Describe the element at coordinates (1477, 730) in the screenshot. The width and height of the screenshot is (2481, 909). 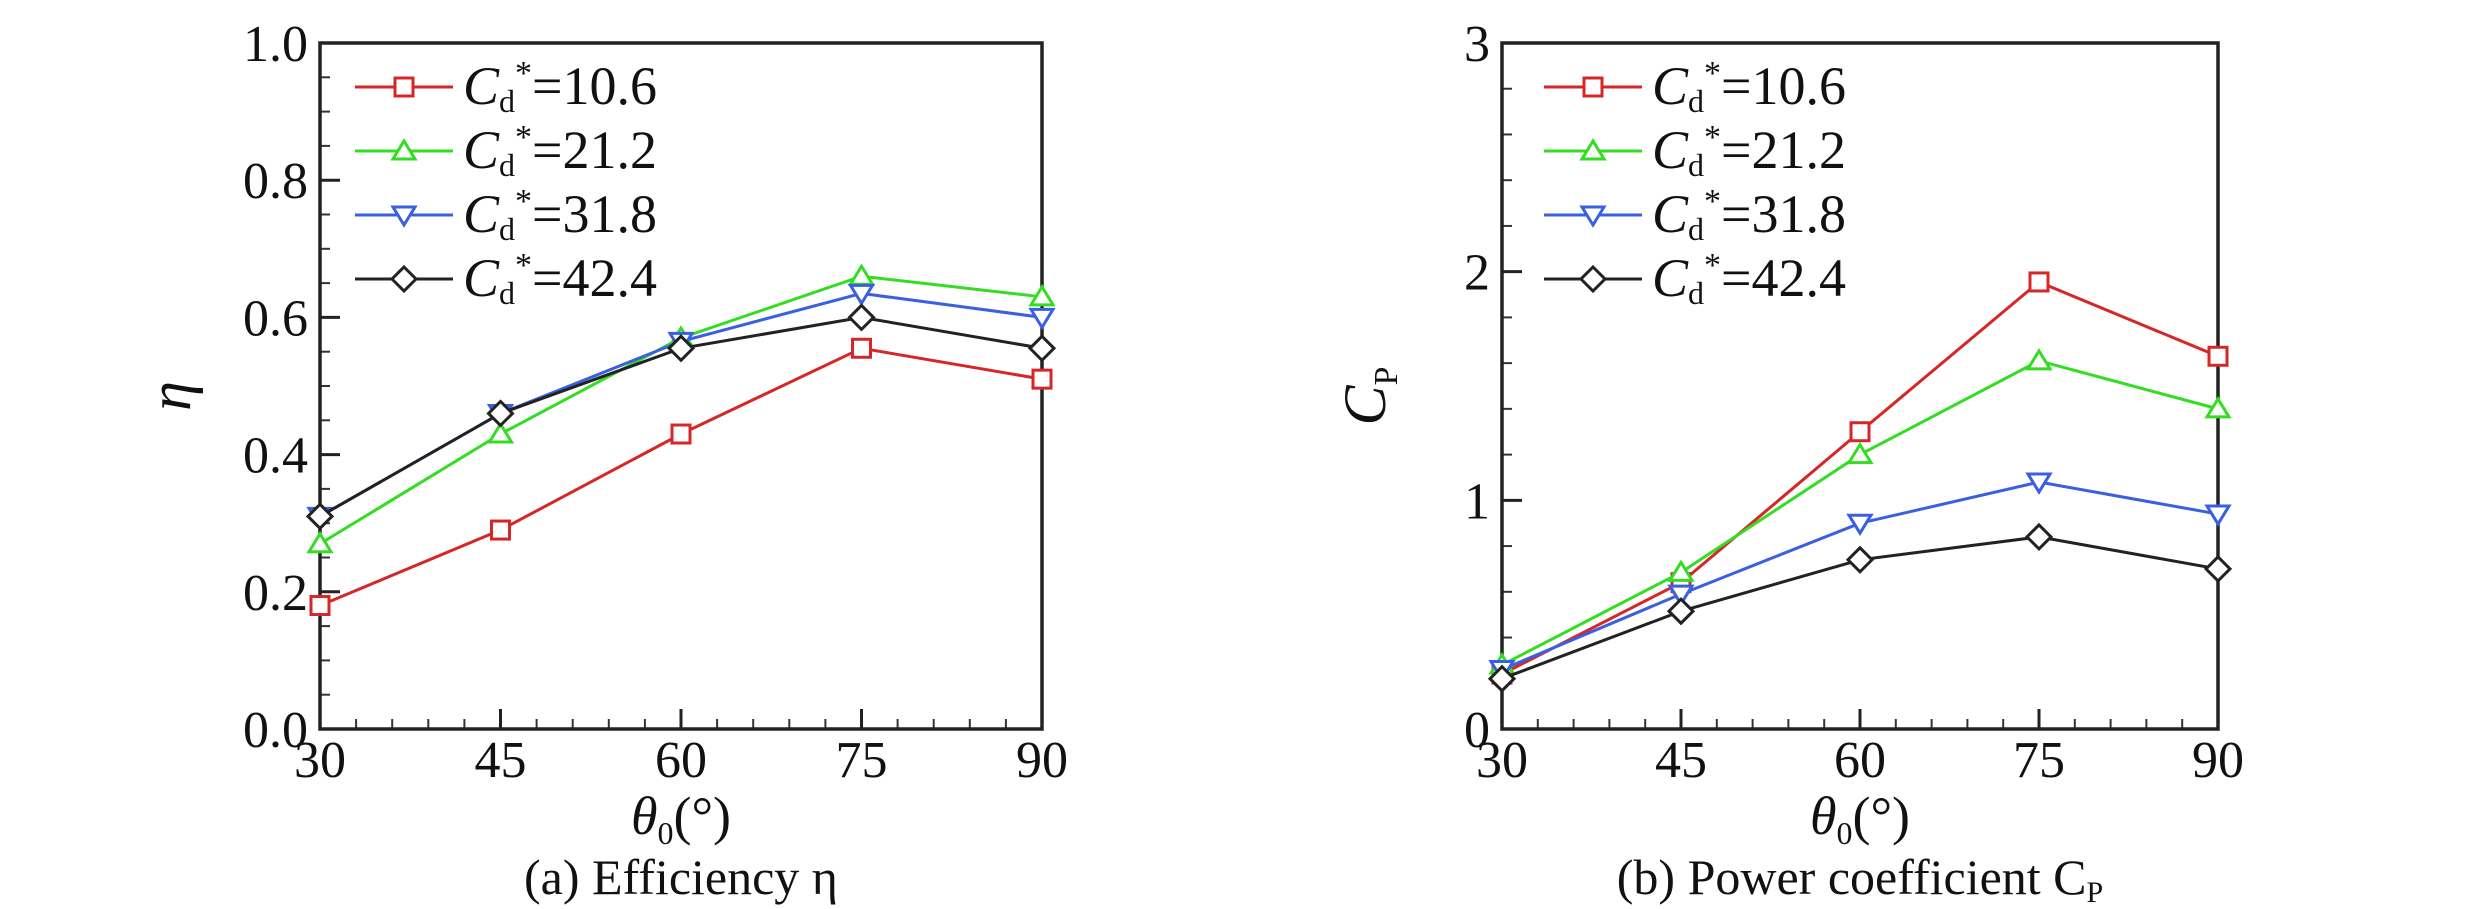
I see `y-tick-label: 0` at that location.